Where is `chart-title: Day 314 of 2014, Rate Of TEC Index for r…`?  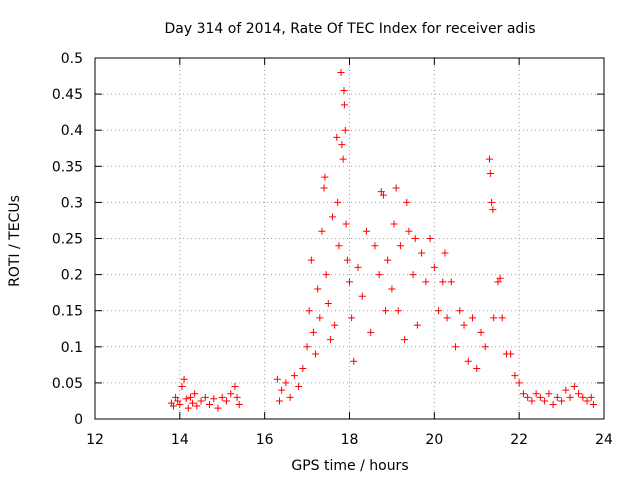 chart-title: Day 314 of 2014, Rate Of TEC Index for r… is located at coordinates (349, 29).